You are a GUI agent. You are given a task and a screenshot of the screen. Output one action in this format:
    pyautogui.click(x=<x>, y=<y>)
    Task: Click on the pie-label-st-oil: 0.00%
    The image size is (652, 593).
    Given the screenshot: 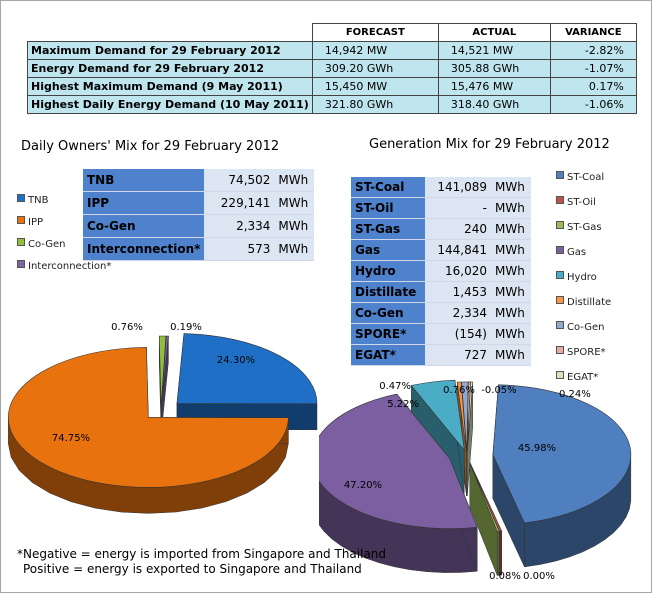 What is the action you would take?
    pyautogui.click(x=539, y=576)
    